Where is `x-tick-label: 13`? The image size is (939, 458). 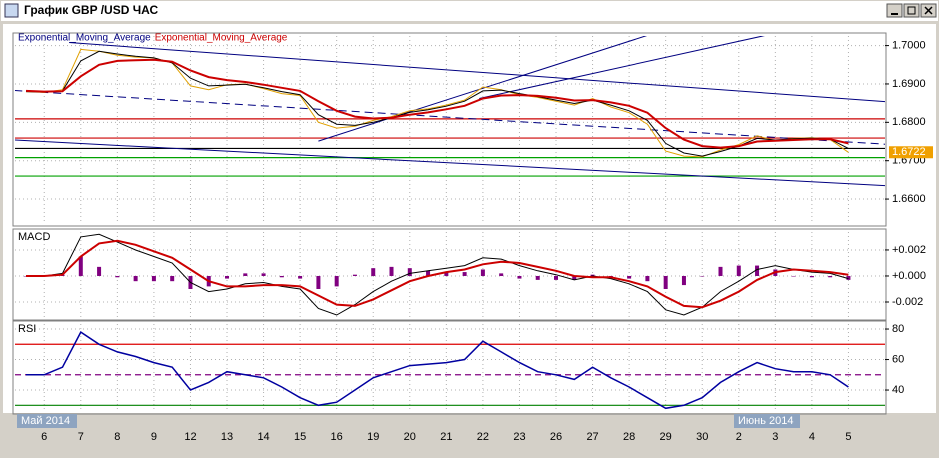 x-tick-label: 13 is located at coordinates (227, 437).